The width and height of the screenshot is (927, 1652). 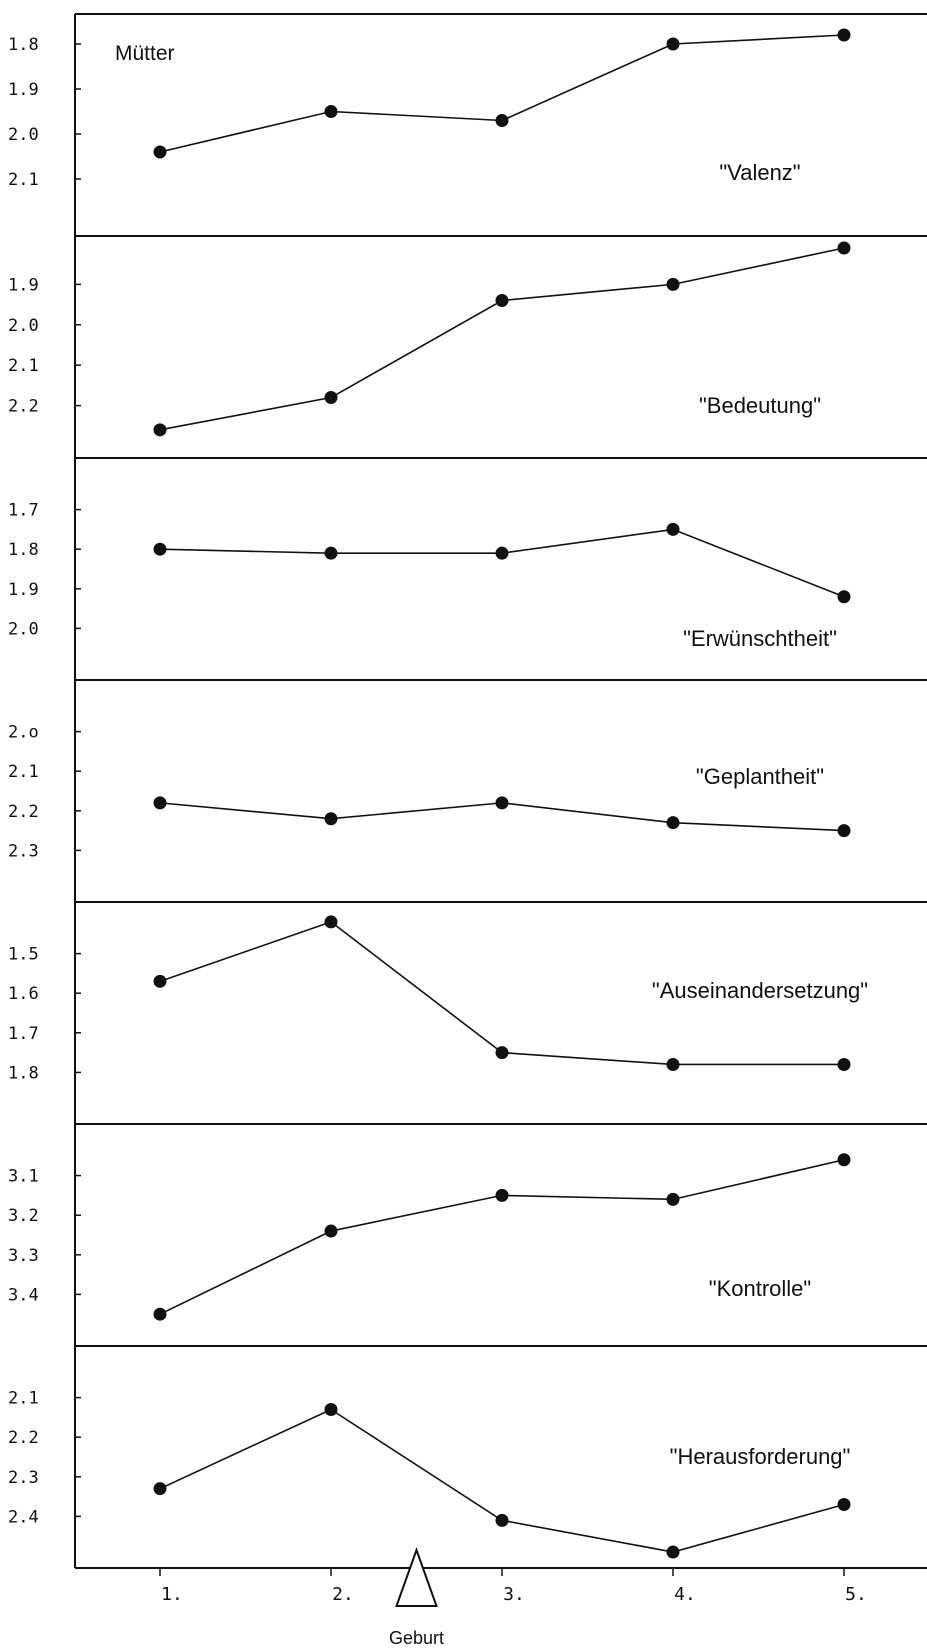 What do you see at coordinates (23, 1177) in the screenshot?
I see `y-tick-label: 3.1` at bounding box center [23, 1177].